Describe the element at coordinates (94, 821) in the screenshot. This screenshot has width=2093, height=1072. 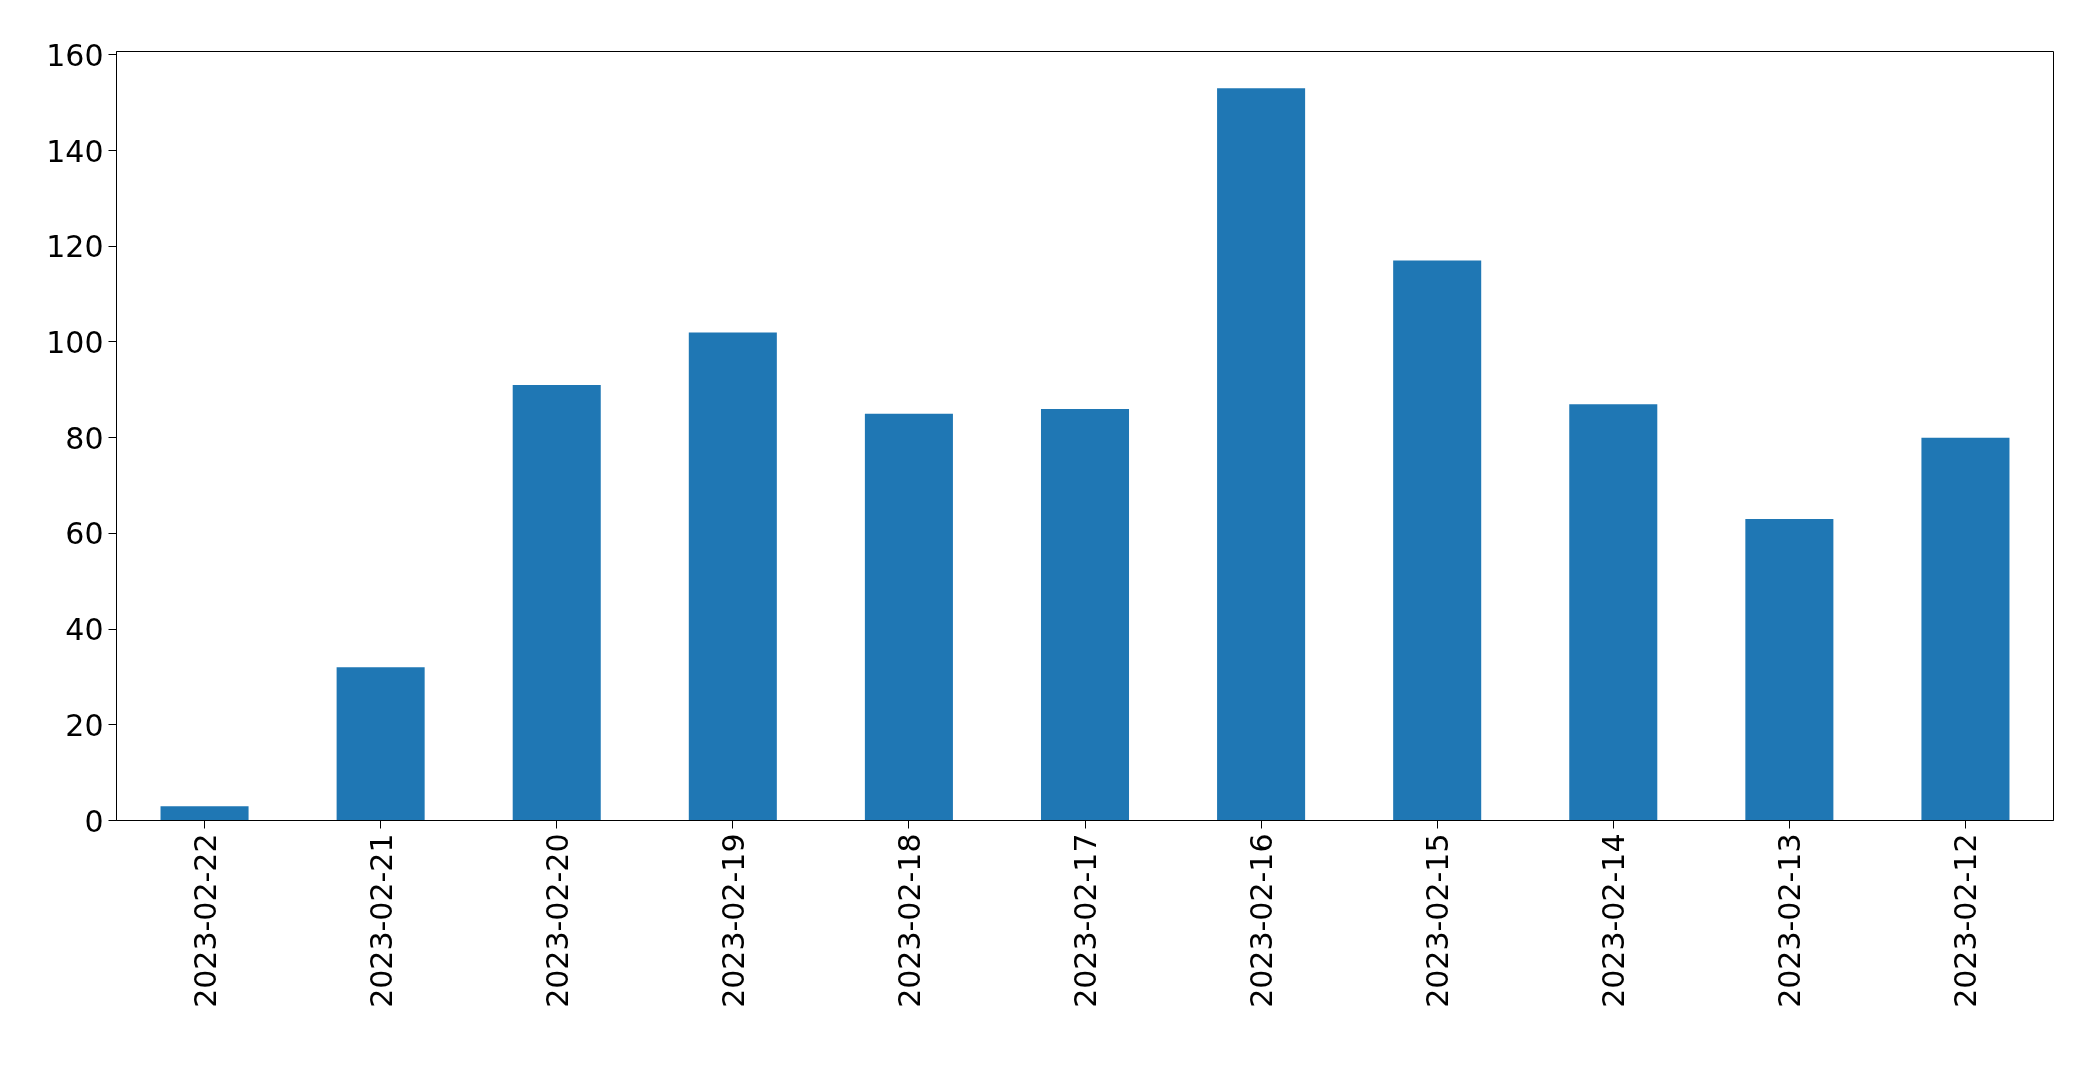
I see `y-tick-label: 0` at that location.